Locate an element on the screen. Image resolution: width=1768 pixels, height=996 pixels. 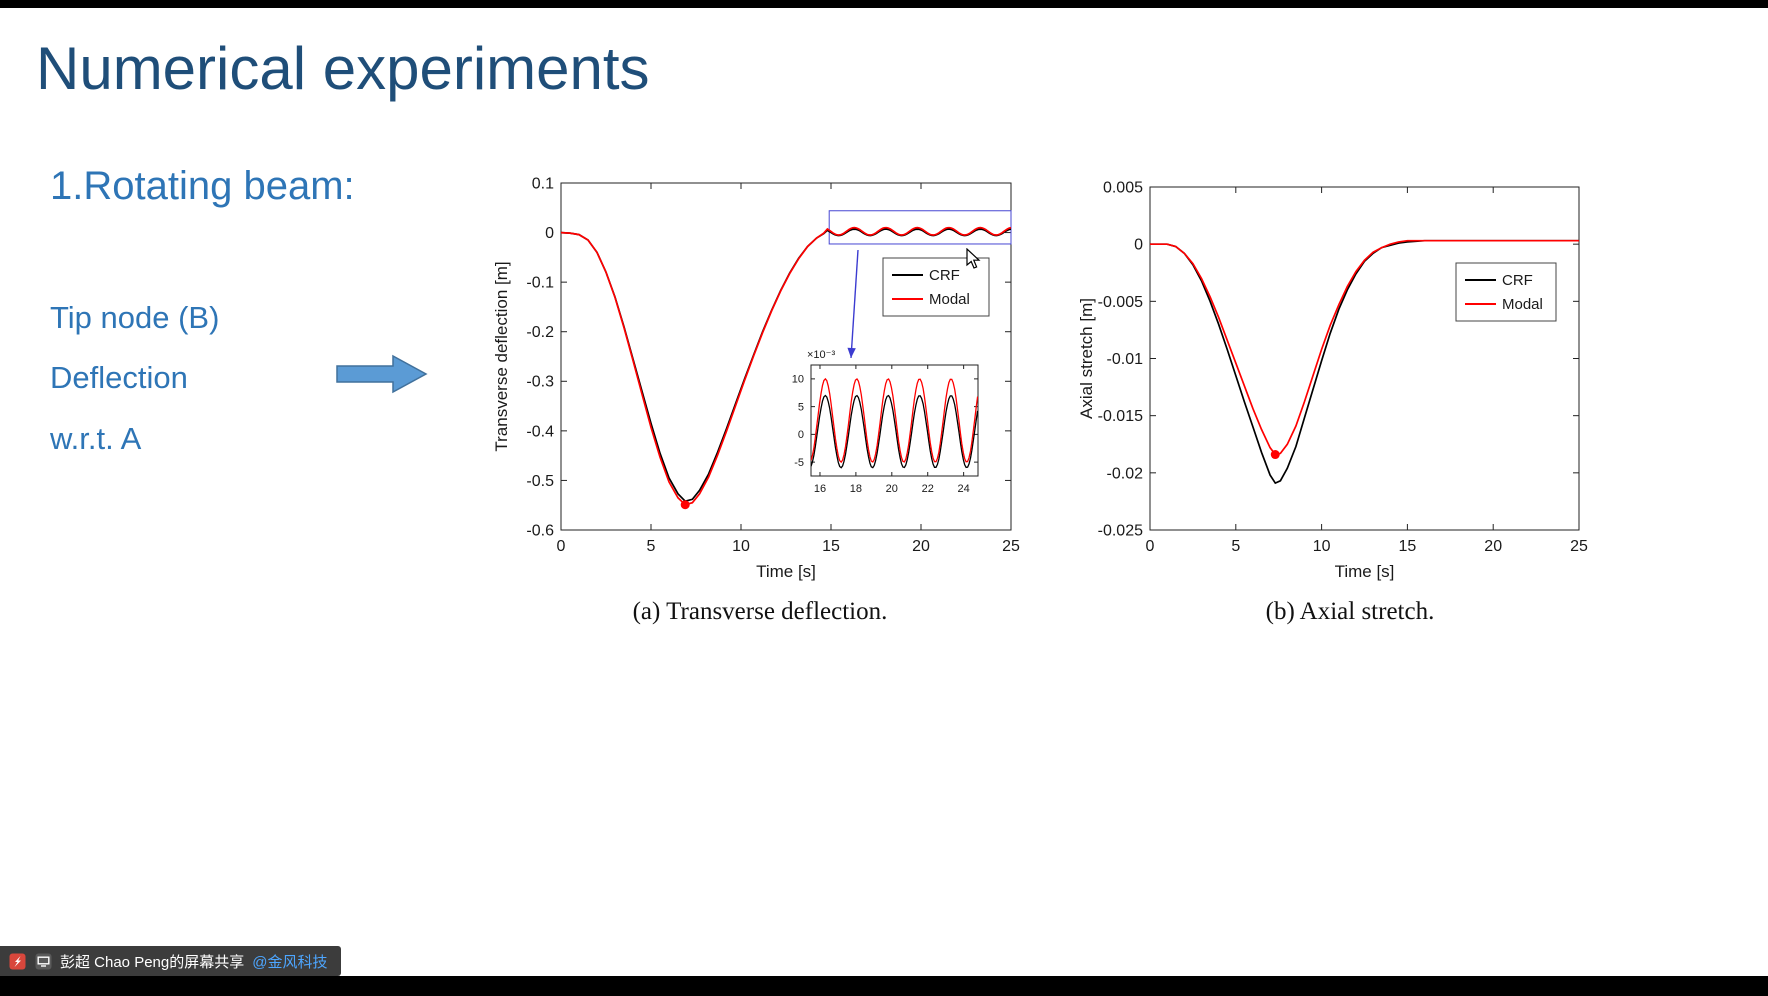
right-arrow-shape is located at coordinates (382, 374).